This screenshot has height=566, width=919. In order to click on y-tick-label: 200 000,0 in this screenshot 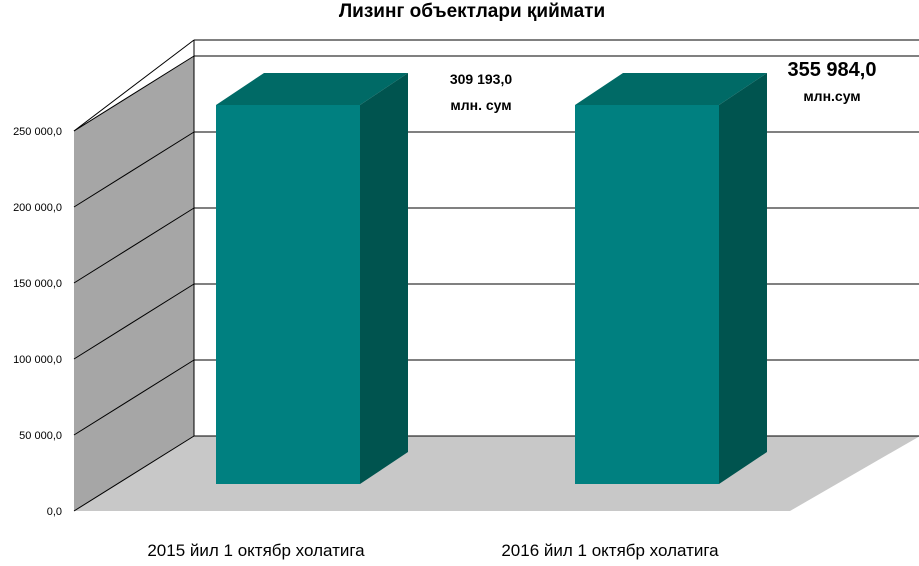, I will do `click(37, 208)`.